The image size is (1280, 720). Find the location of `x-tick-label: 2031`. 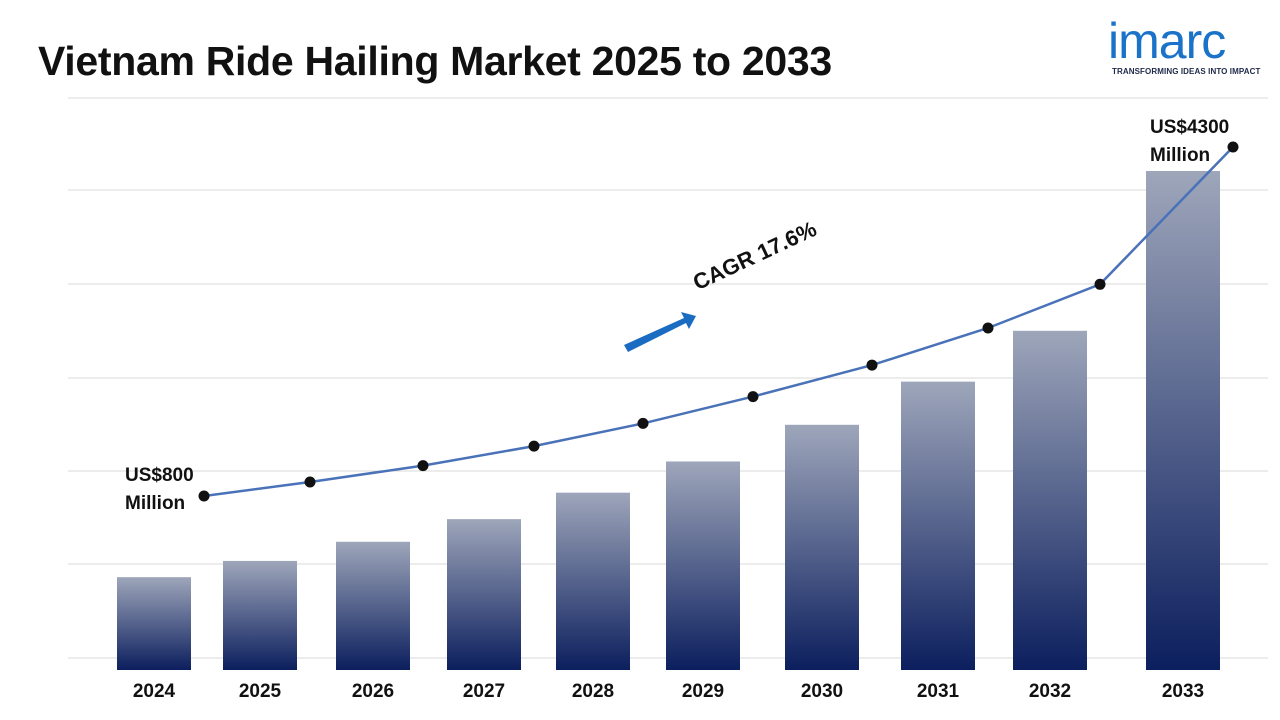

x-tick-label: 2031 is located at coordinates (938, 691).